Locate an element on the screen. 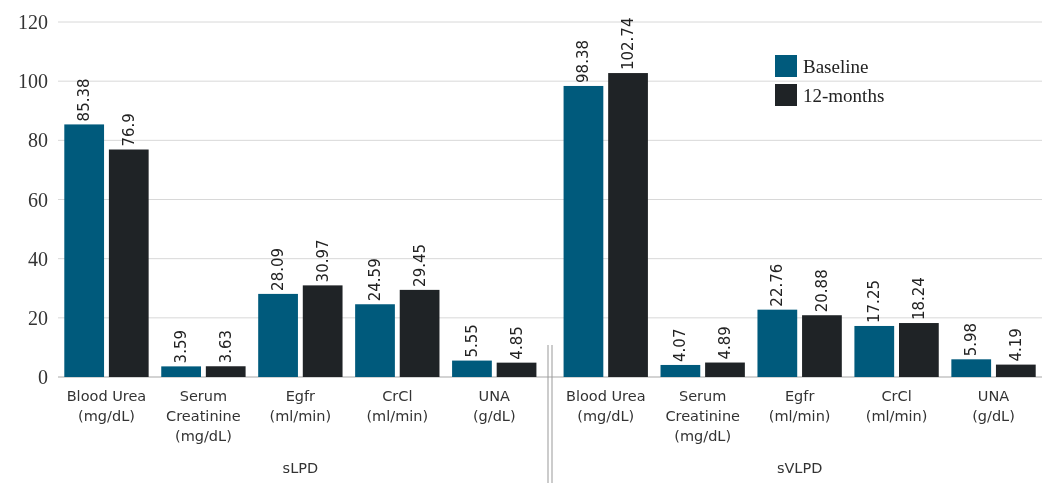 This screenshot has width=1049, height=483. data-label: 4.85 is located at coordinates (516, 343).